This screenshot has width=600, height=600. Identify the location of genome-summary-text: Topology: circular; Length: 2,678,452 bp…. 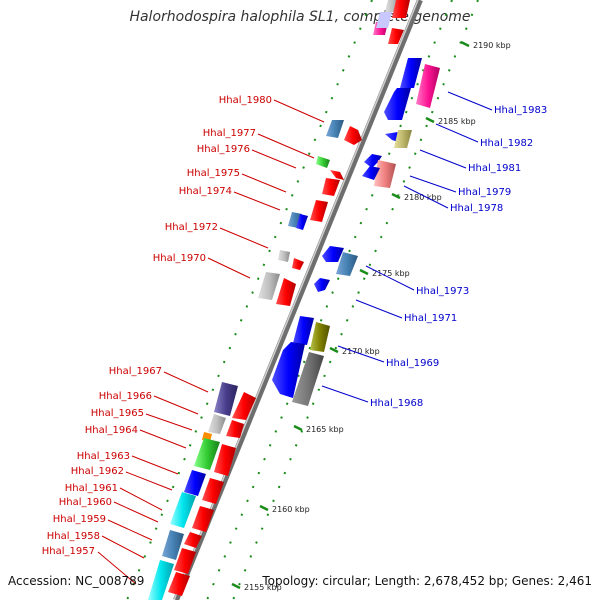
(427, 581).